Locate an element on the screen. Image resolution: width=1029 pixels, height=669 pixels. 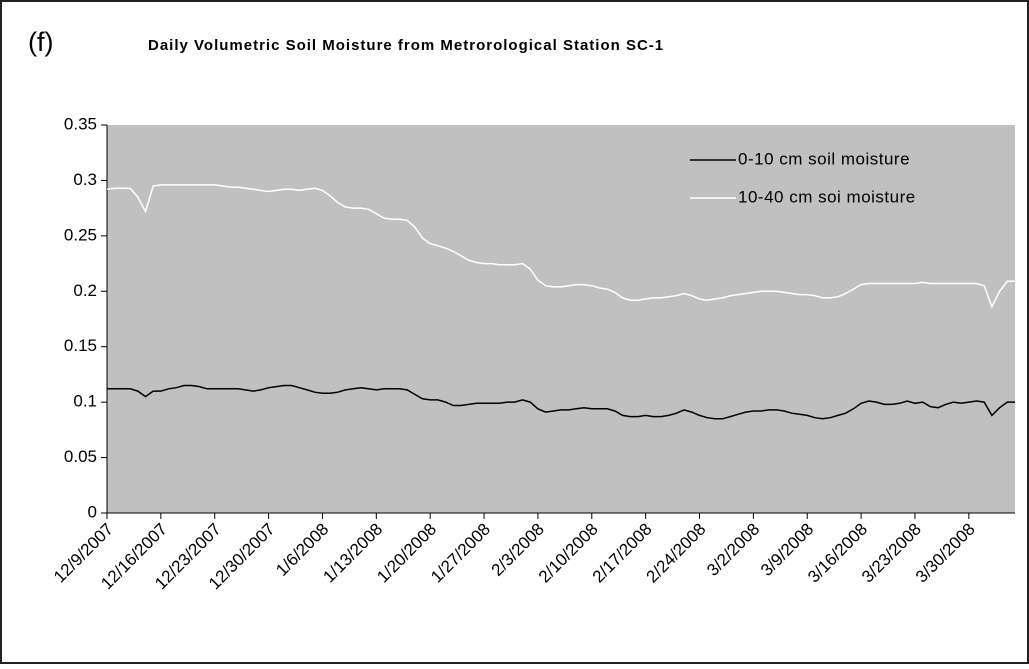
y-tick-label: 0.1 is located at coordinates (85, 401).